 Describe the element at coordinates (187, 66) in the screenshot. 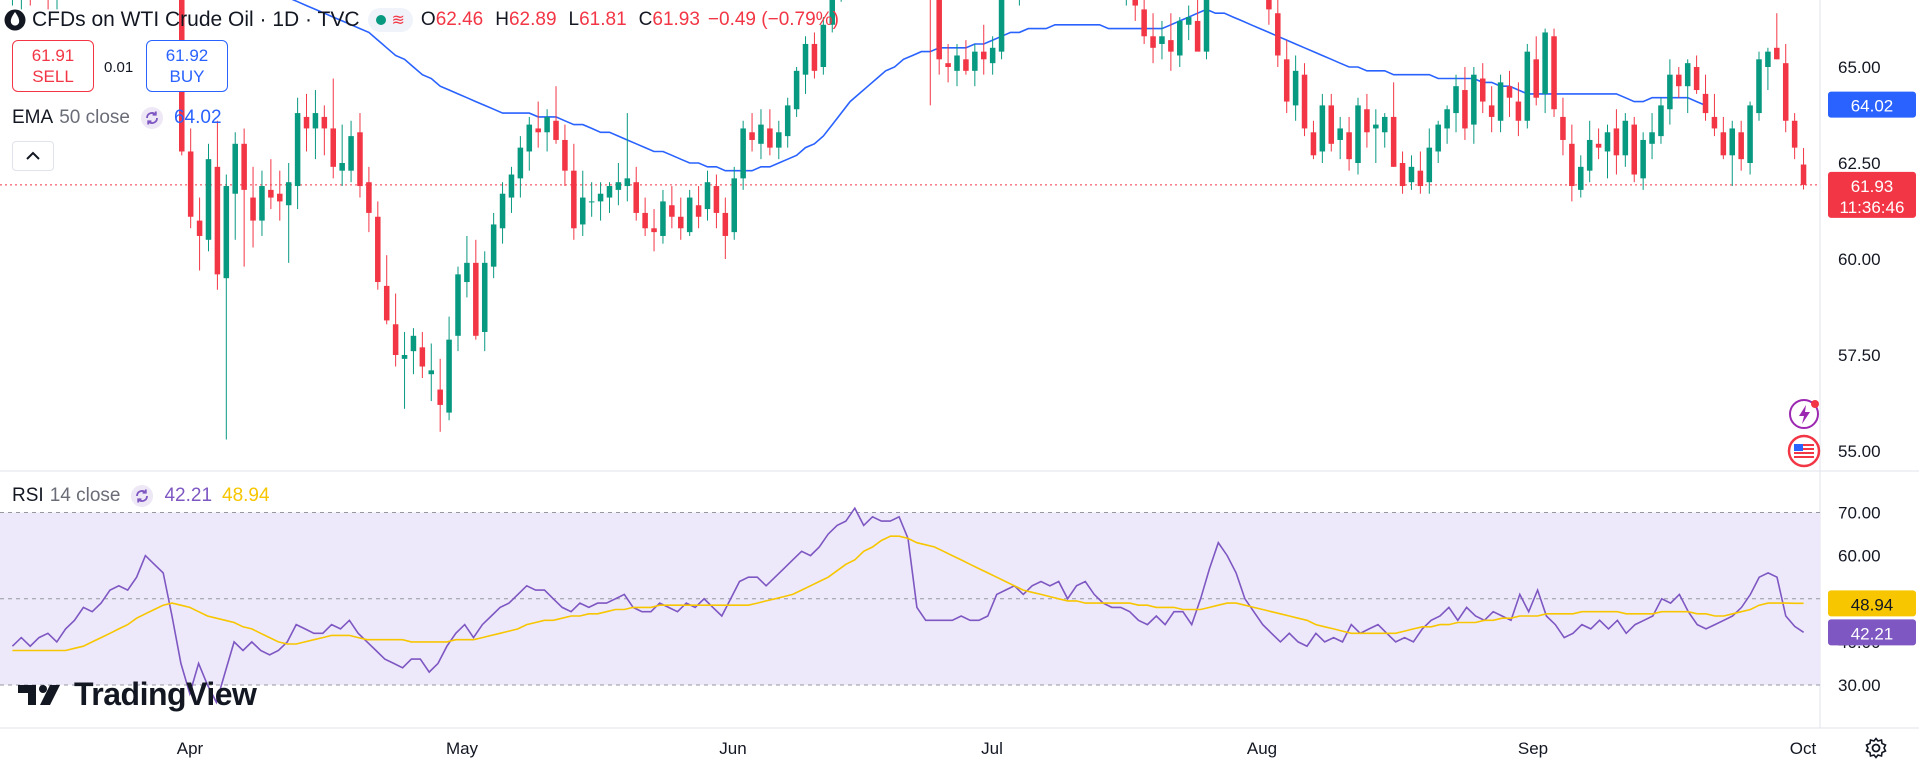

I see `buy-button: 61.92 BUY` at that location.